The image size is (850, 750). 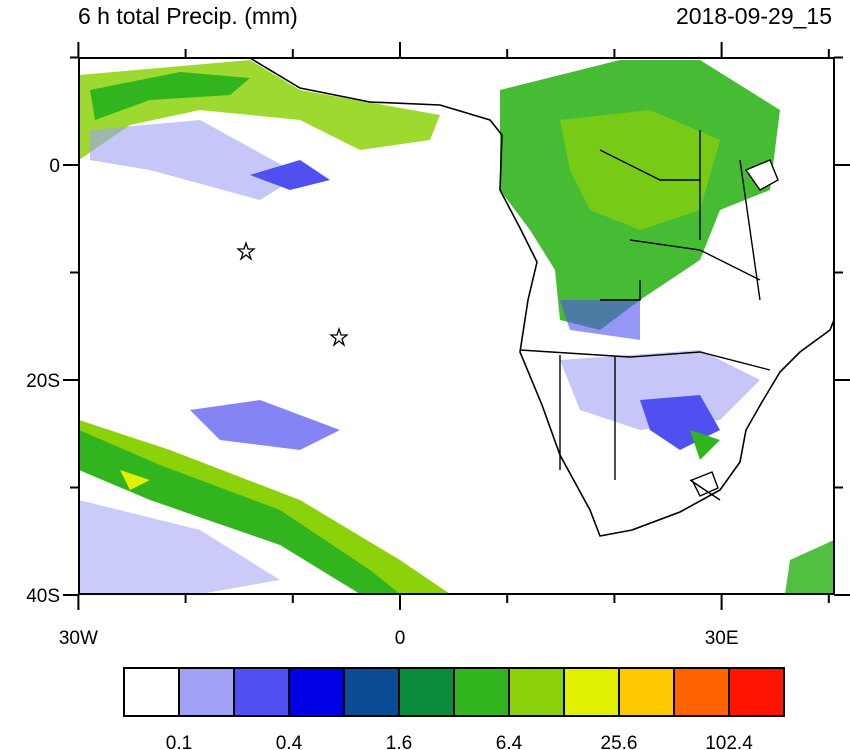 I want to click on colorbar-label: 0.4, so click(x=289, y=741).